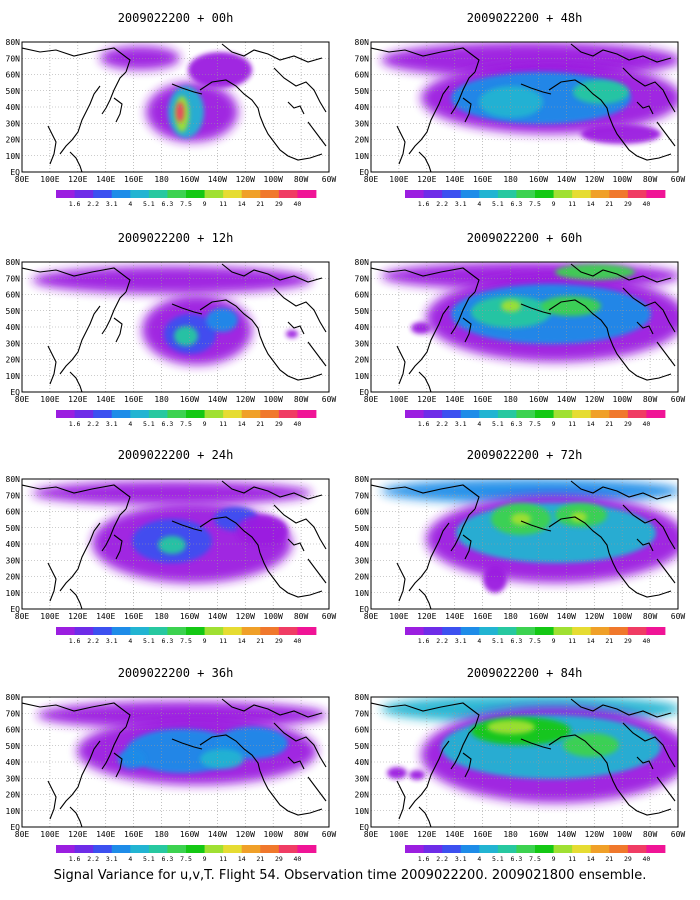 The height and width of the screenshot is (900, 700). I want to click on colorbar-label: 3.1, so click(112, 424).